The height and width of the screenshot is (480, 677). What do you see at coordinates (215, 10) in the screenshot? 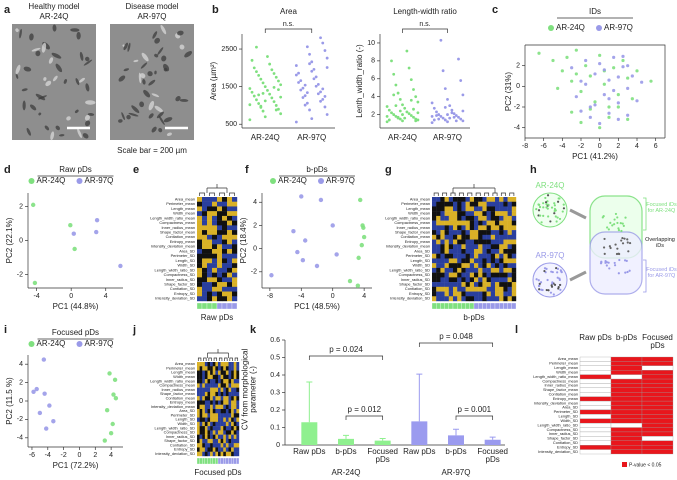
I see `panel-label: b` at bounding box center [215, 10].